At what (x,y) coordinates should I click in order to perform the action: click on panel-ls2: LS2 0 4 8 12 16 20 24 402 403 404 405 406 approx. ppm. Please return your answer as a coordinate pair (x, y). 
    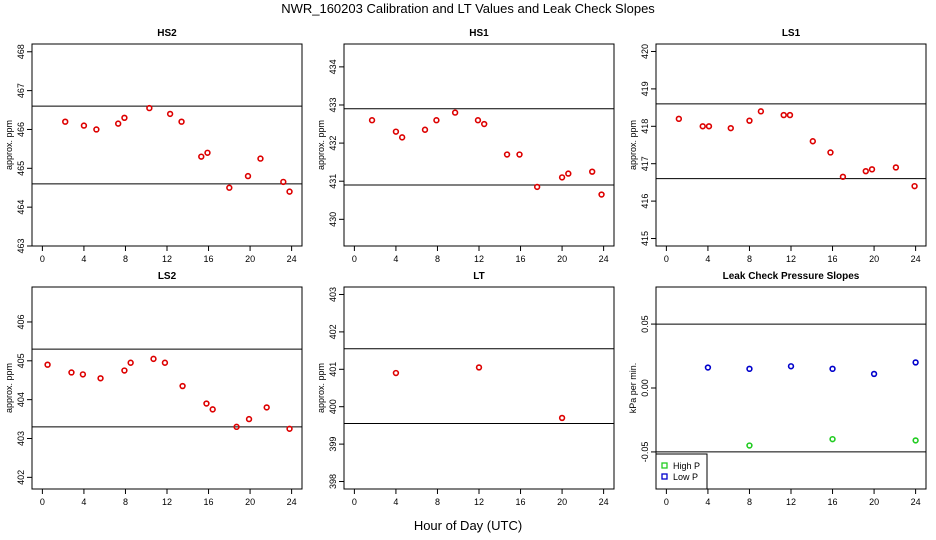
    Looking at the image, I should click on (153, 389).